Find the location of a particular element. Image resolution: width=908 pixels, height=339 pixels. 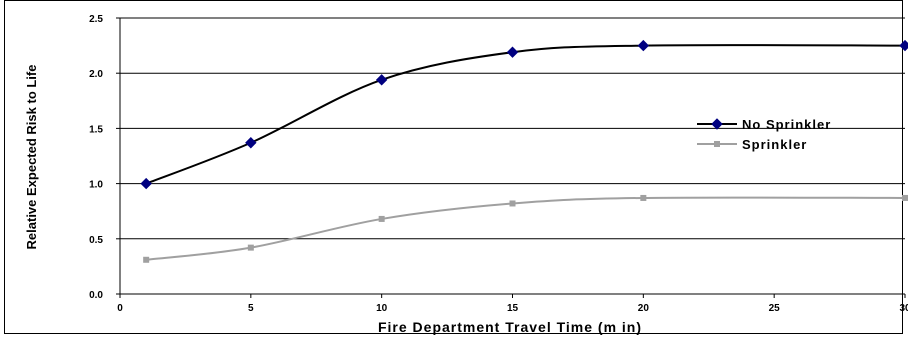

y-tick-label: 1.5 is located at coordinates (96, 129).